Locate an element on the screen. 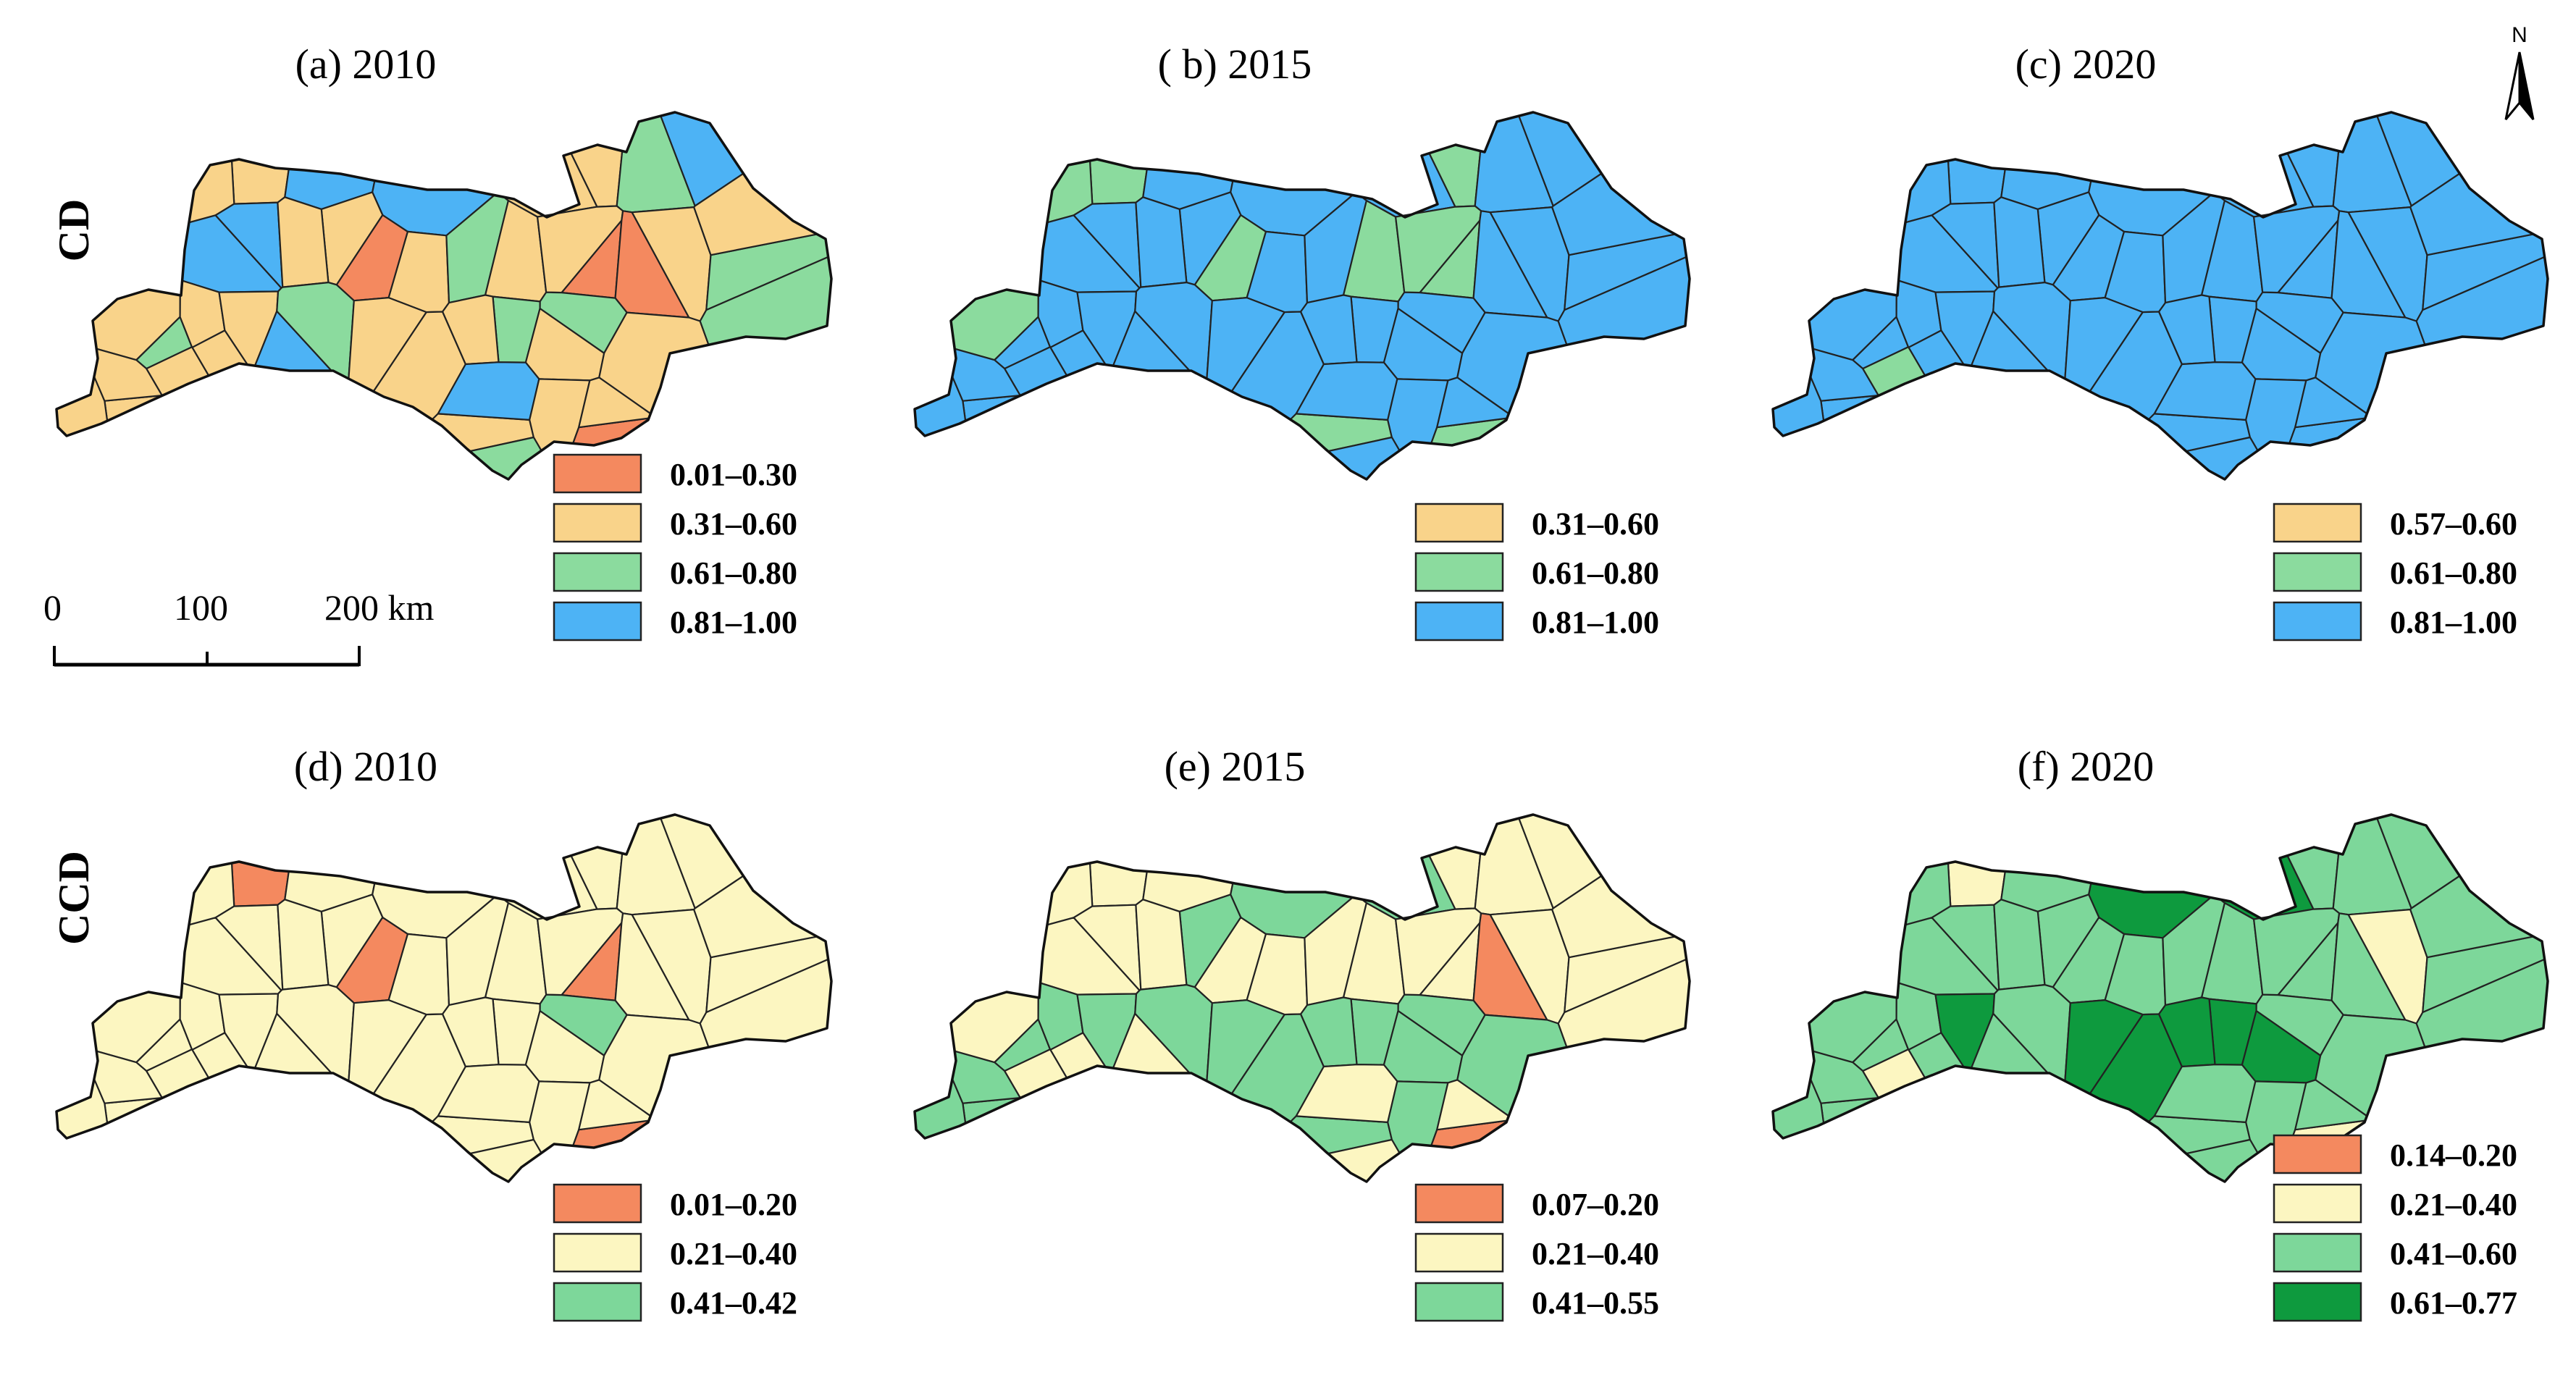  legend-label: 0.01–0.30 is located at coordinates (733, 474).